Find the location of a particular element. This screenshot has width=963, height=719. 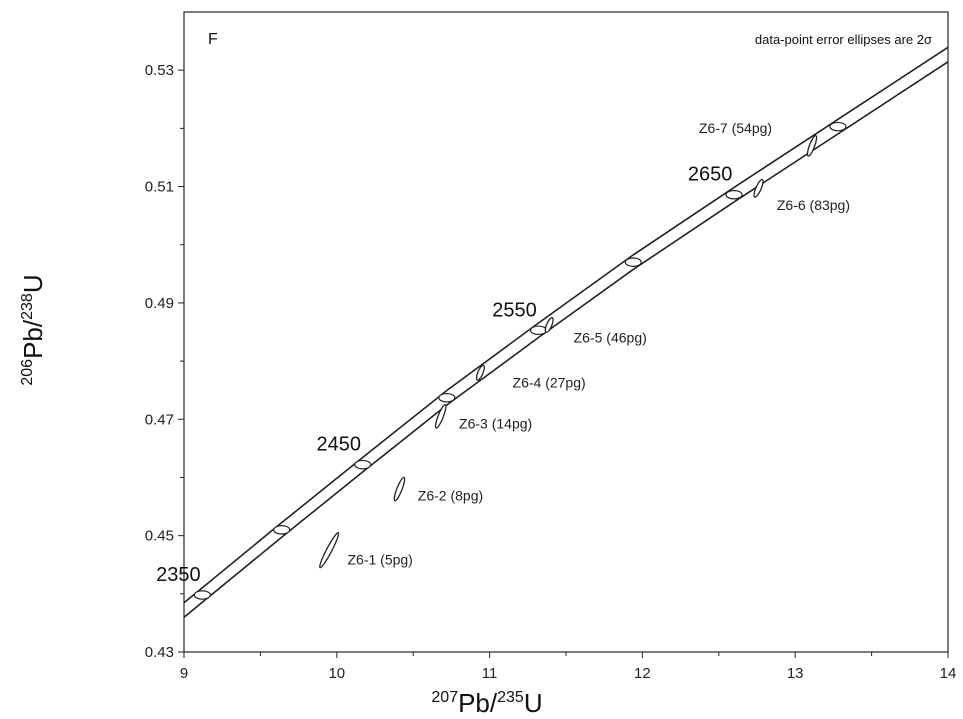

age-label-2550: 2550 is located at coordinates (514, 310).